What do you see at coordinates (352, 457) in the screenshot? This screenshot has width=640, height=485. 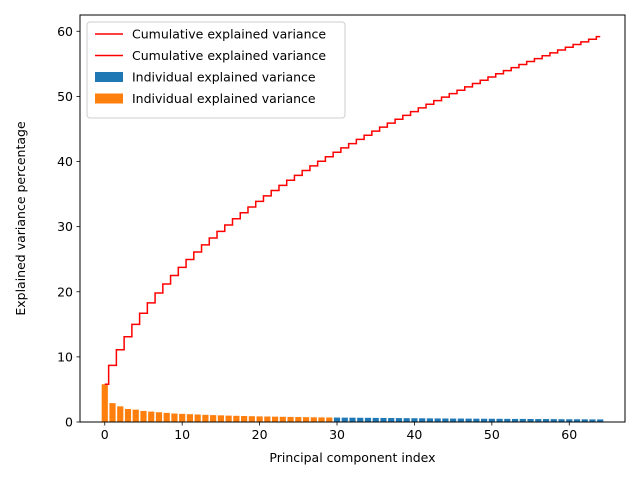 I see `x-axis-label: Principal component index` at bounding box center [352, 457].